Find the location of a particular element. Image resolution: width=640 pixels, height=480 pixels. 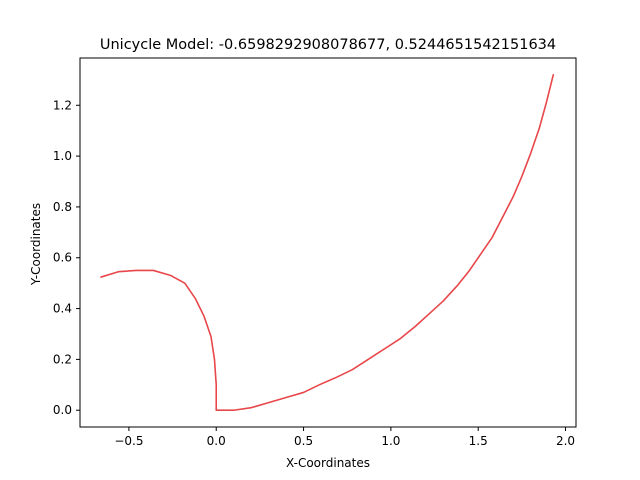

x-axis-ticks: −0.5 0.0 0.5 1.0 1.5 2.0 is located at coordinates (344, 437).